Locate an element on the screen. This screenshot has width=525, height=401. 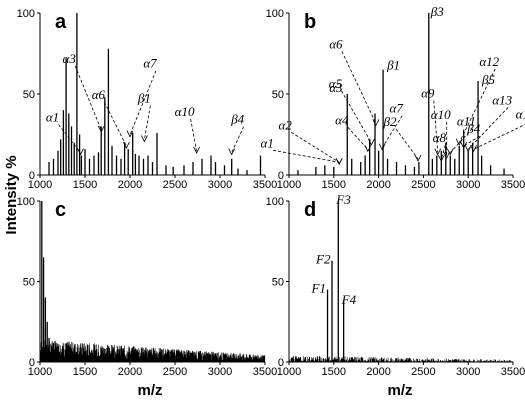
x-tick-label-a-3000: 3000 is located at coordinates (220, 185).